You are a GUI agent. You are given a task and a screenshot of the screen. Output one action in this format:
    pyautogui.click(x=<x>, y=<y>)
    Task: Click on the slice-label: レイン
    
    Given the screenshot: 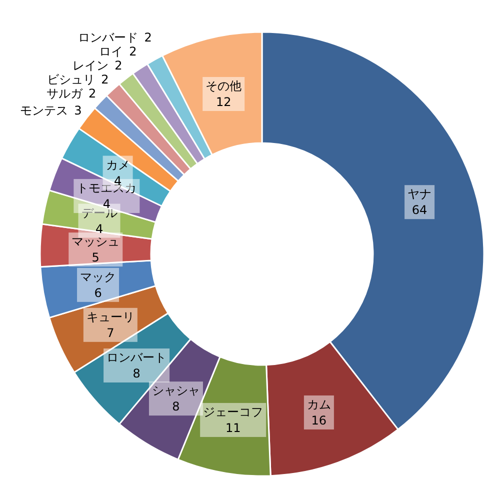 What is the action you would take?
    pyautogui.click(x=90, y=65)
    